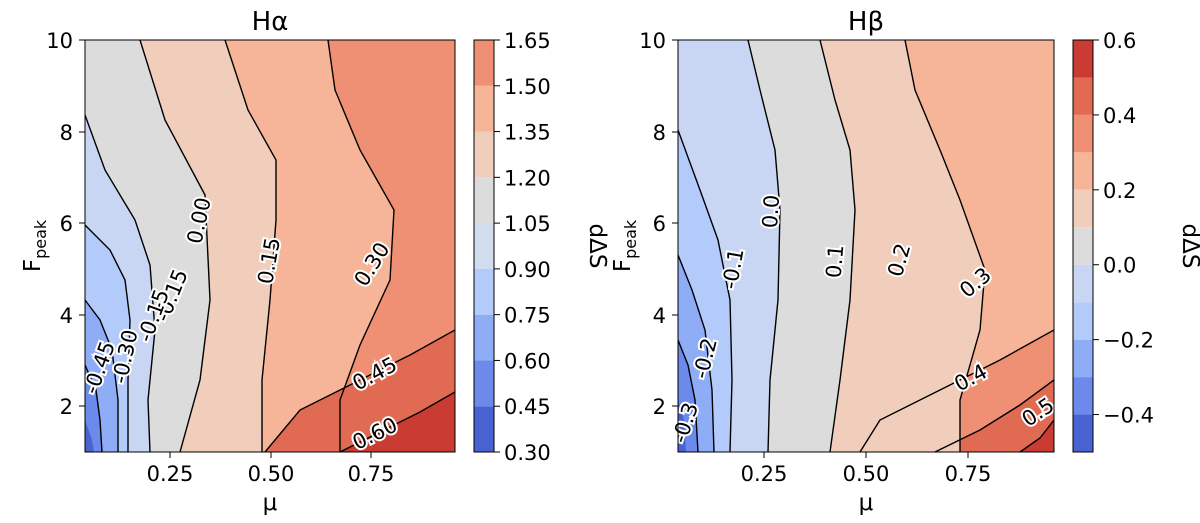  Describe the element at coordinates (527, 133) in the screenshot. I see `colorbar-tick-label: 1.35` at that location.